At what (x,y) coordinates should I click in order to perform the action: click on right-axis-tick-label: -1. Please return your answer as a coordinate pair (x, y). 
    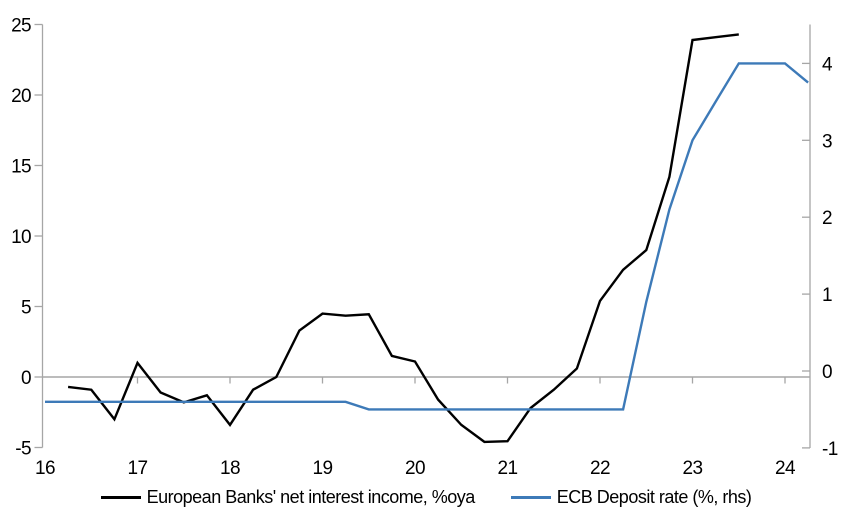
    Looking at the image, I should click on (830, 449).